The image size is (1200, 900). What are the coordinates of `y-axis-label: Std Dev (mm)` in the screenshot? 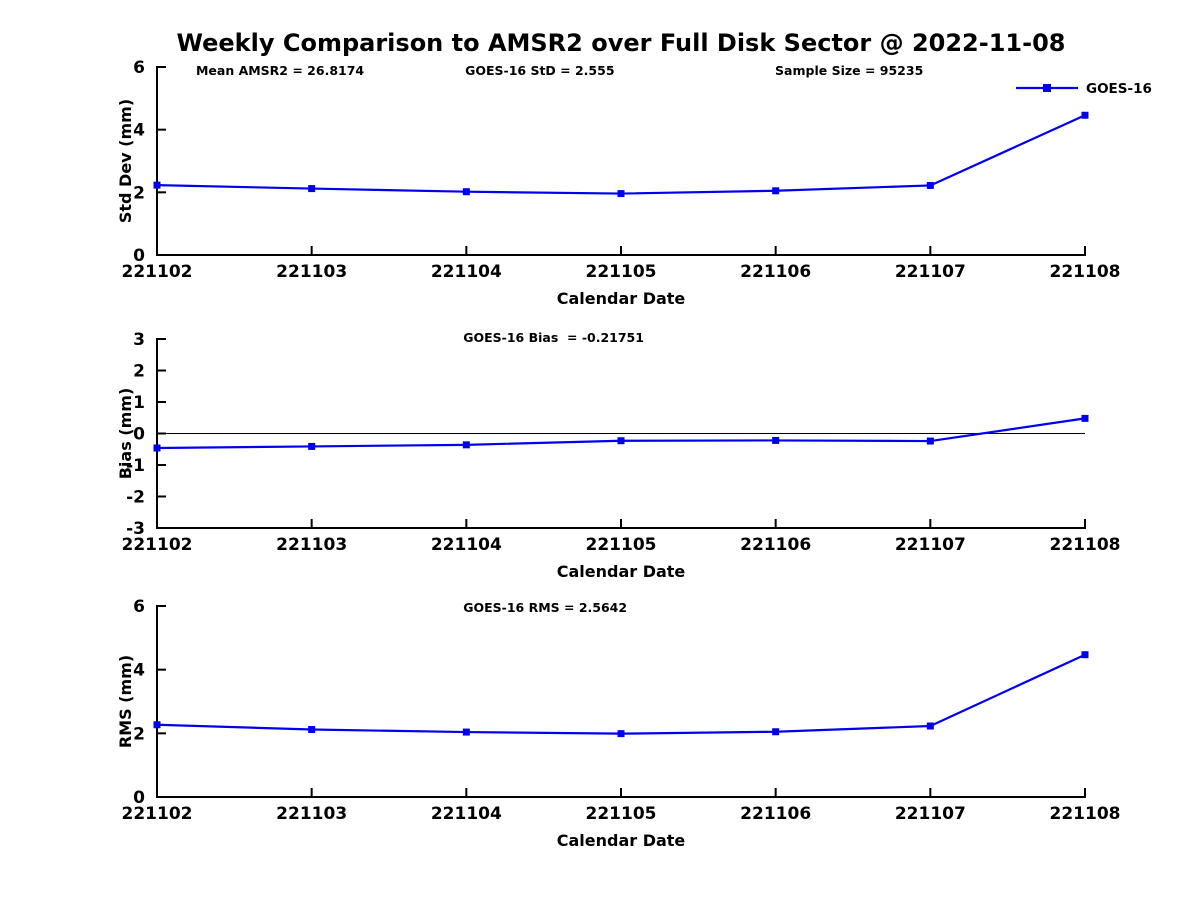 It's located at (125, 161).